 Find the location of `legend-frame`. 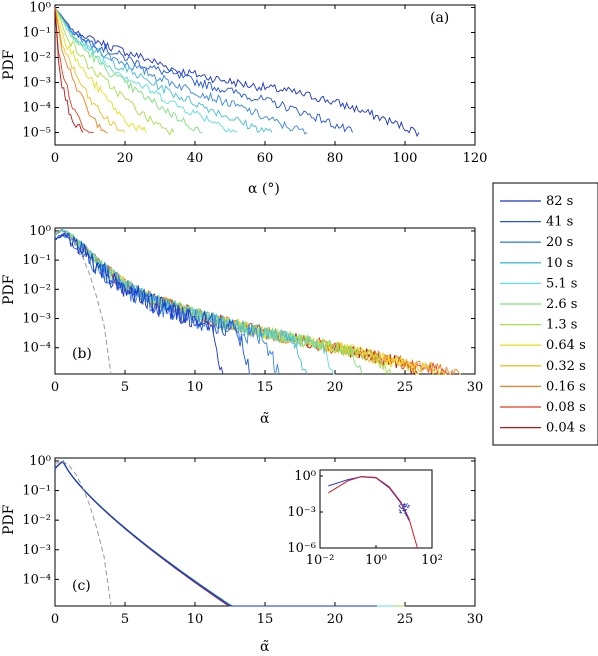

legend-frame is located at coordinates (545, 314).